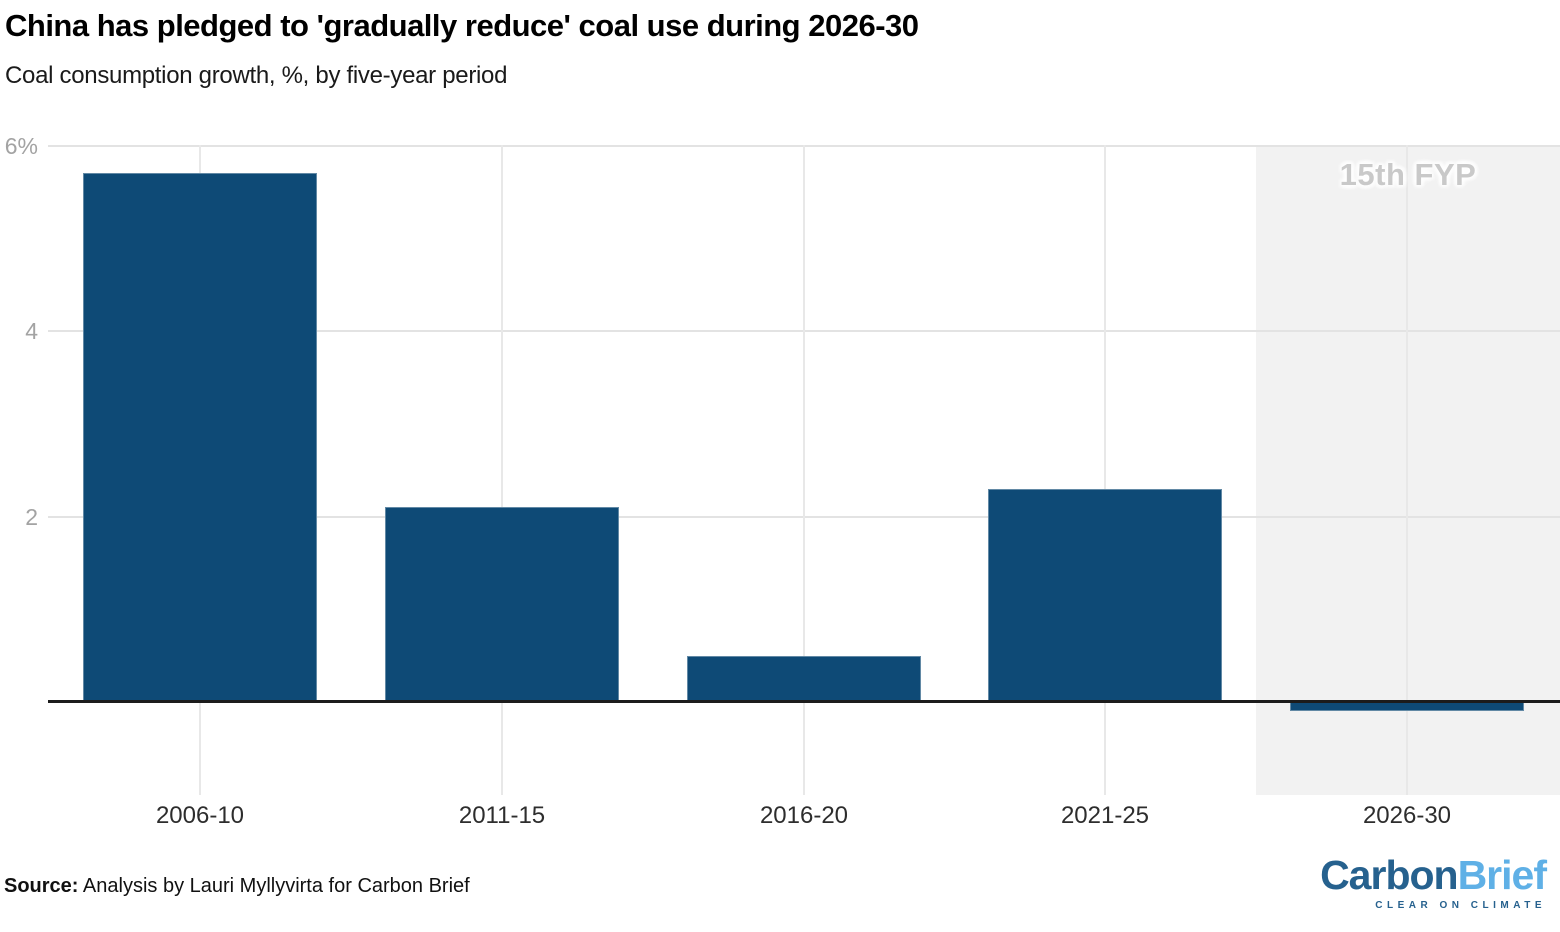  I want to click on y-axis-tick-label: 2, so click(31, 517).